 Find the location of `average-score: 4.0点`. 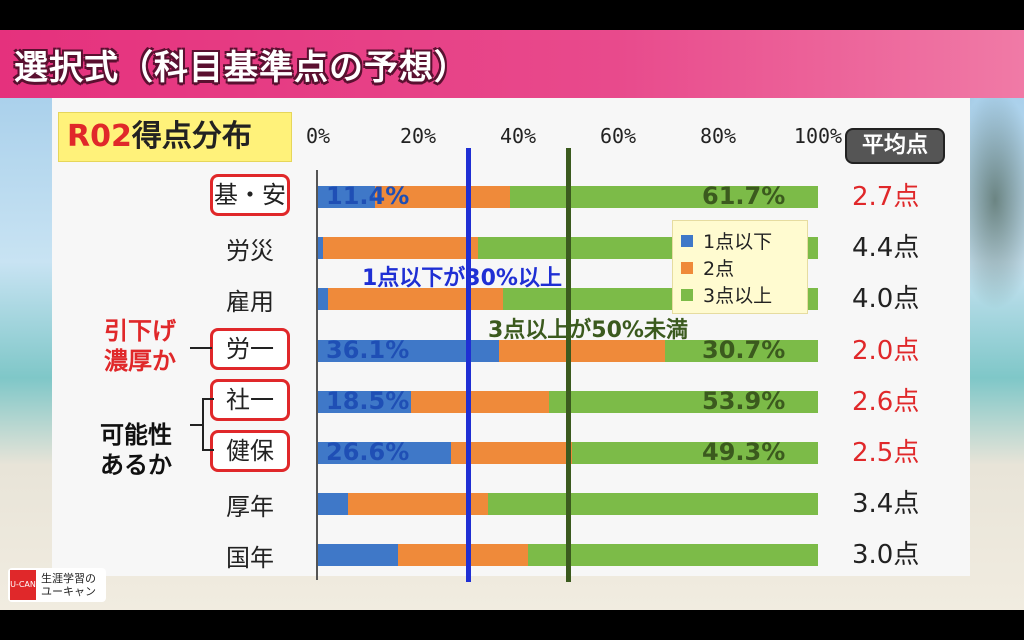

average-score: 4.0点 is located at coordinates (886, 299).